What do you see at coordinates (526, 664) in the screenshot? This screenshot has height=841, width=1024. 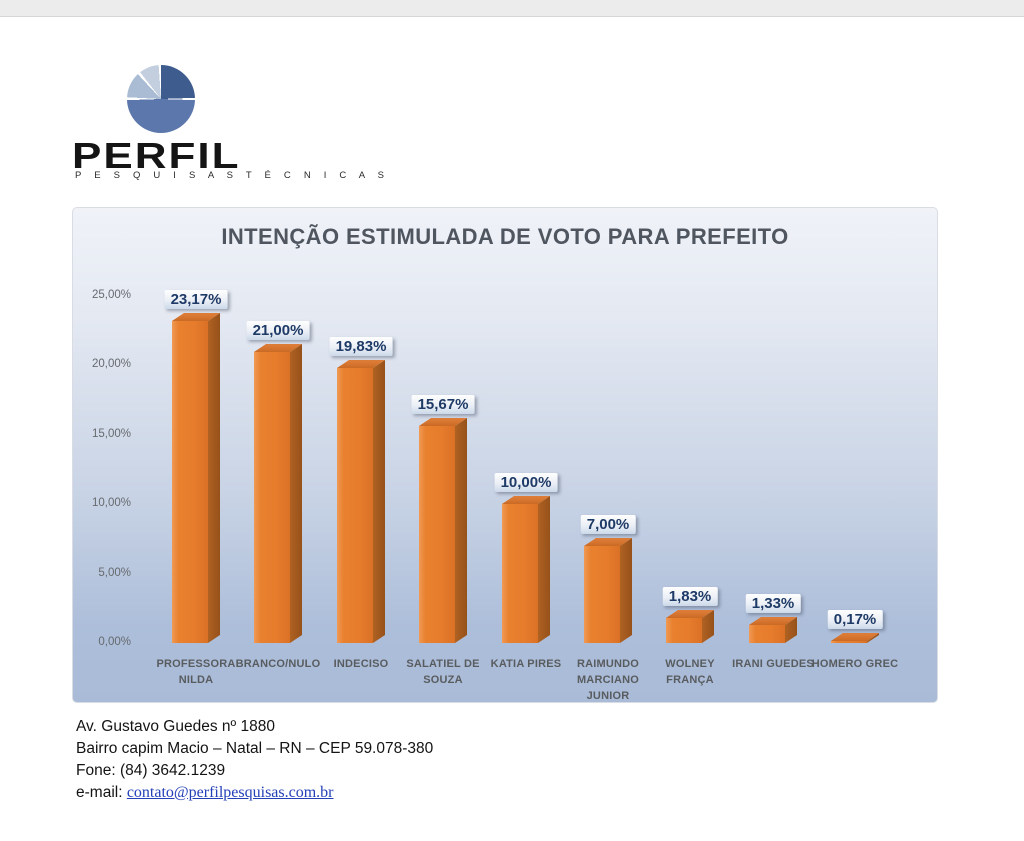 I see `x-axis-category-label: KATIA PIRES` at bounding box center [526, 664].